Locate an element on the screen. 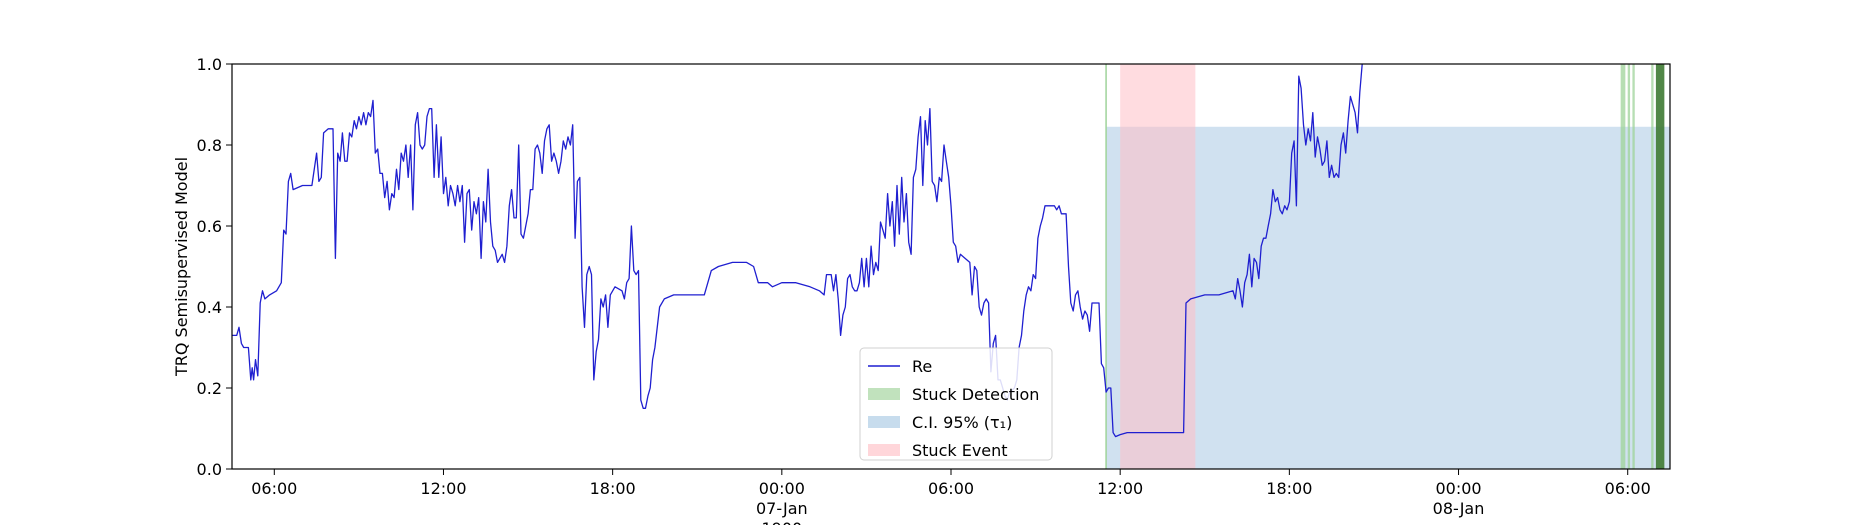  x-tick-date-label: 07-Jan is located at coordinates (782, 508).